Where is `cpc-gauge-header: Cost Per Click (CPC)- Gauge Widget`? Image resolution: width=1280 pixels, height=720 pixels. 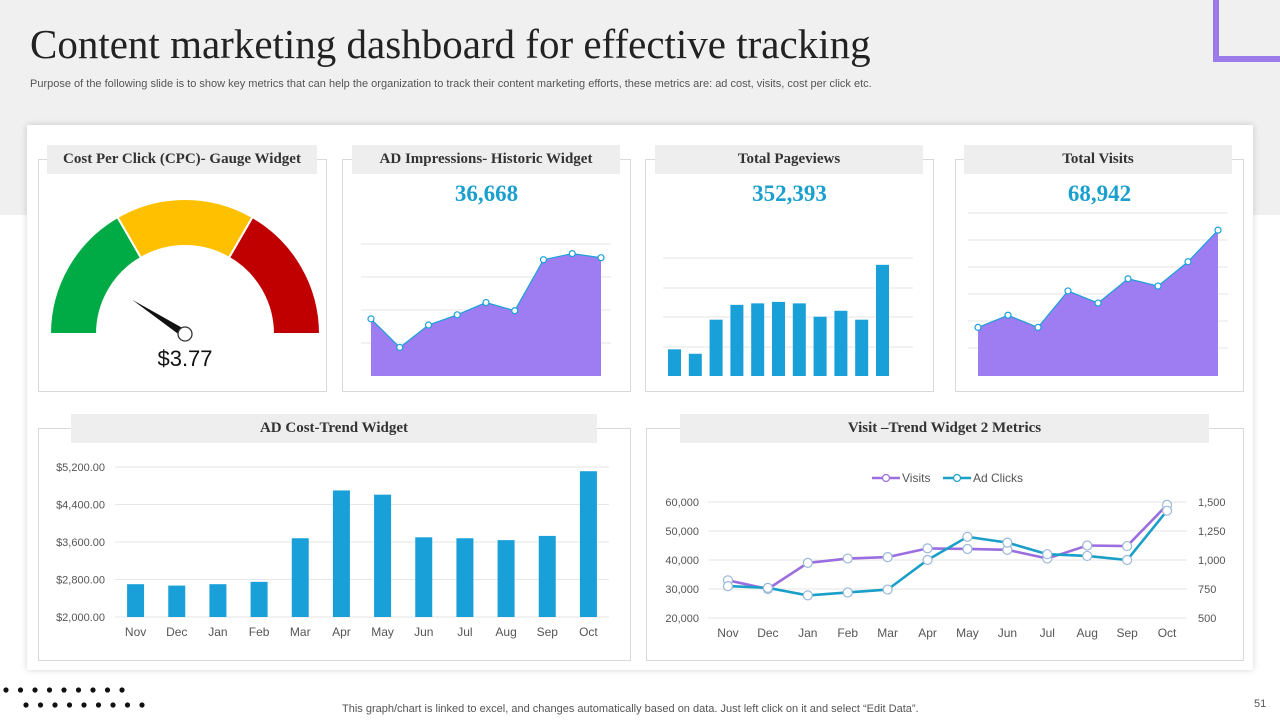 cpc-gauge-header: Cost Per Click (CPC)- Gauge Widget is located at coordinates (182, 159).